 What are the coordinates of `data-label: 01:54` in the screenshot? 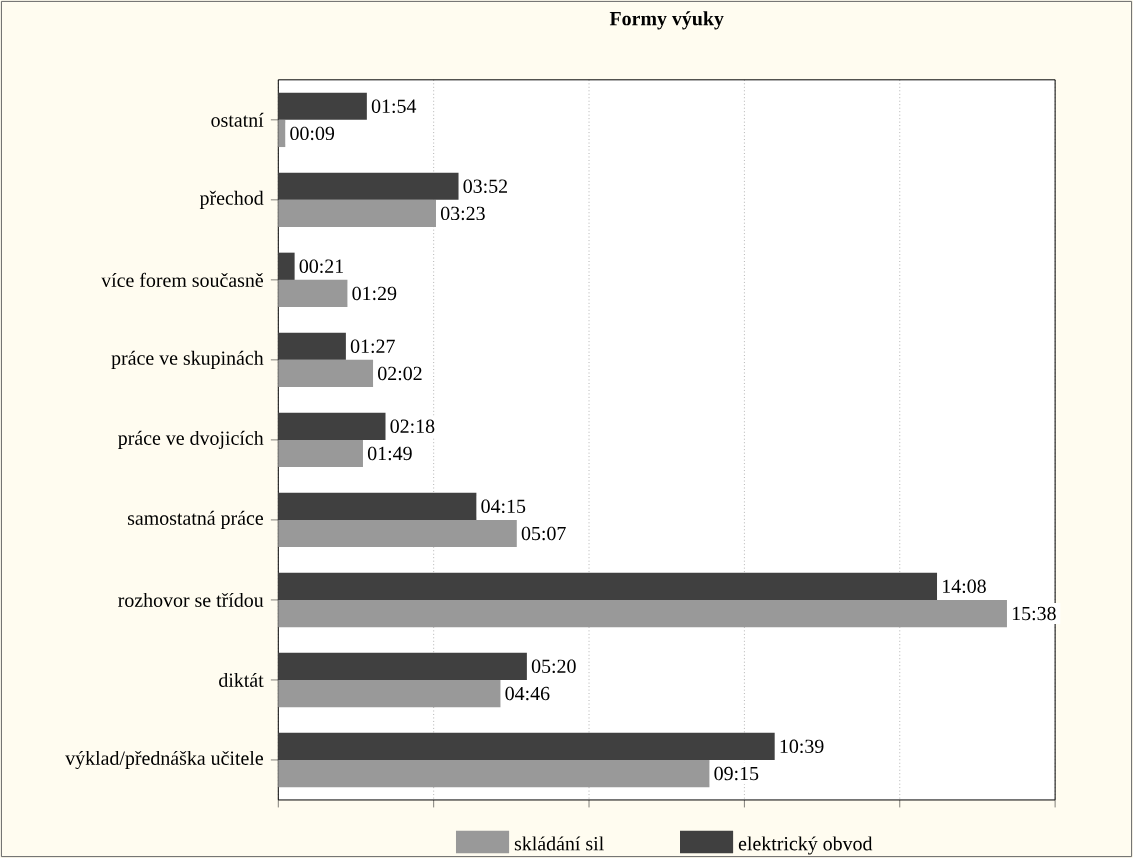 It's located at (394, 106).